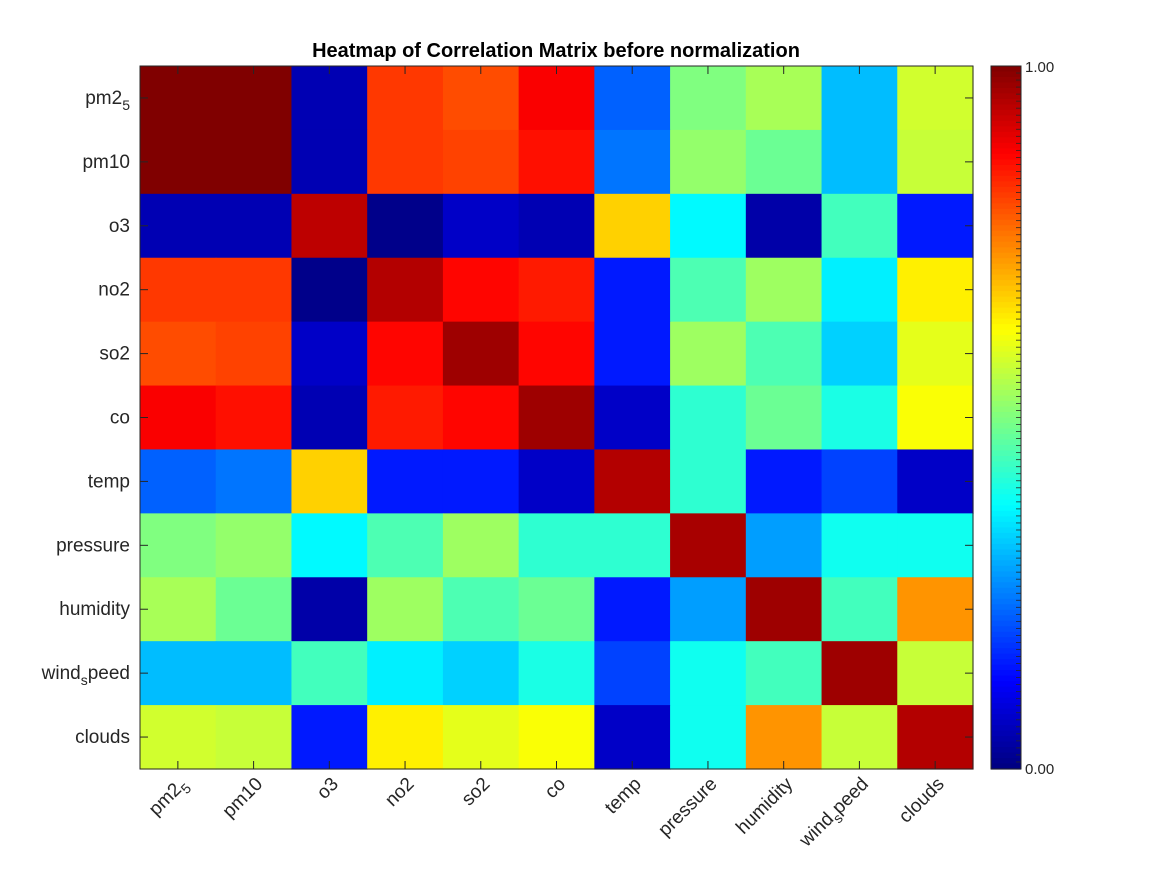 This screenshot has width=1167, height=875. I want to click on x-tick-label: so2, so click(476, 792).